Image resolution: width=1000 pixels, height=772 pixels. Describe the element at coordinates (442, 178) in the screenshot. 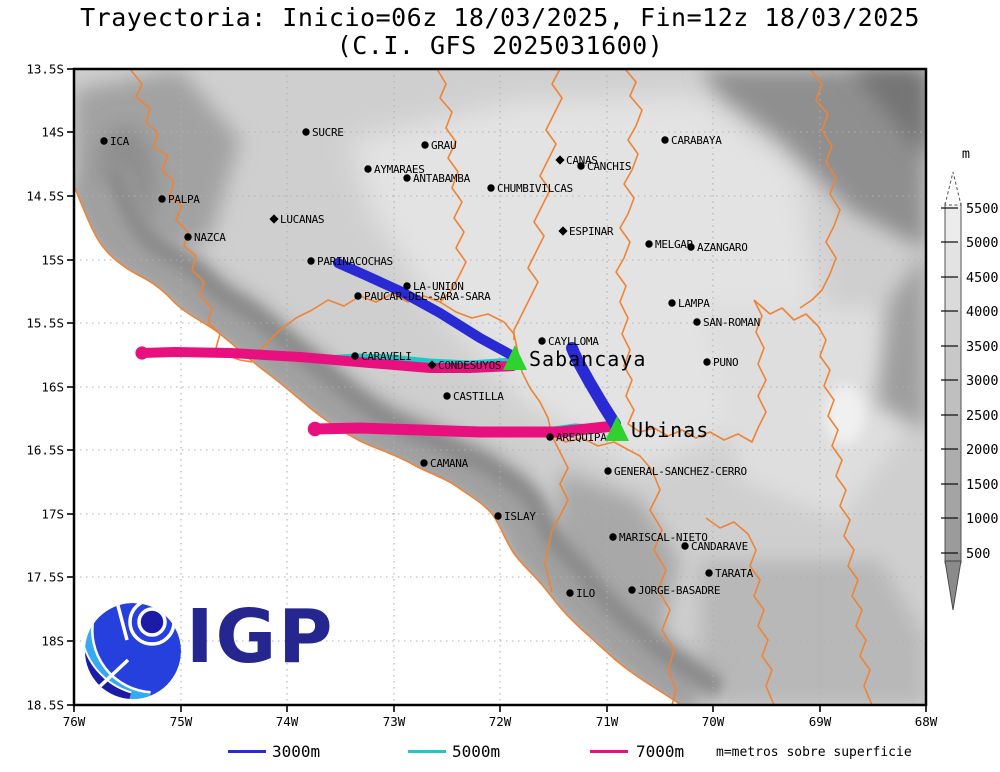

I see `city-label: ANTABAMBA` at that location.